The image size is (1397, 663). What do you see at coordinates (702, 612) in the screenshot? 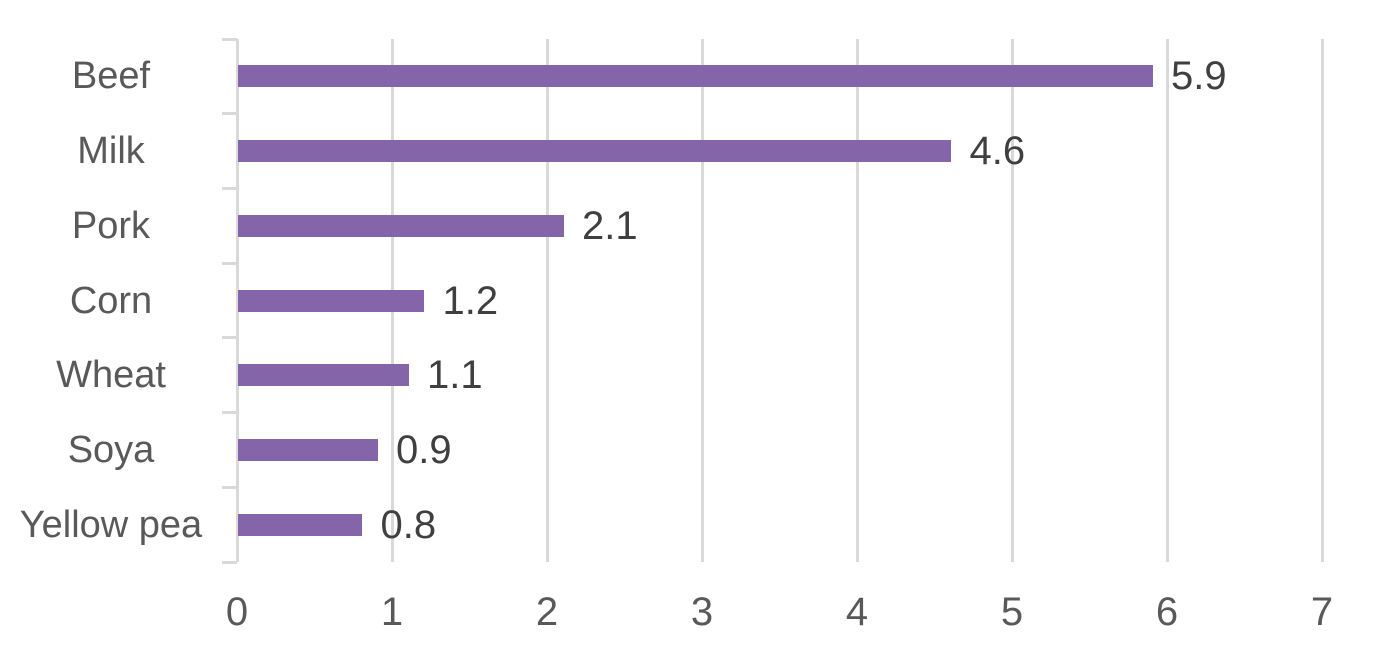
I see `x-axis-tick-label: 3` at bounding box center [702, 612].